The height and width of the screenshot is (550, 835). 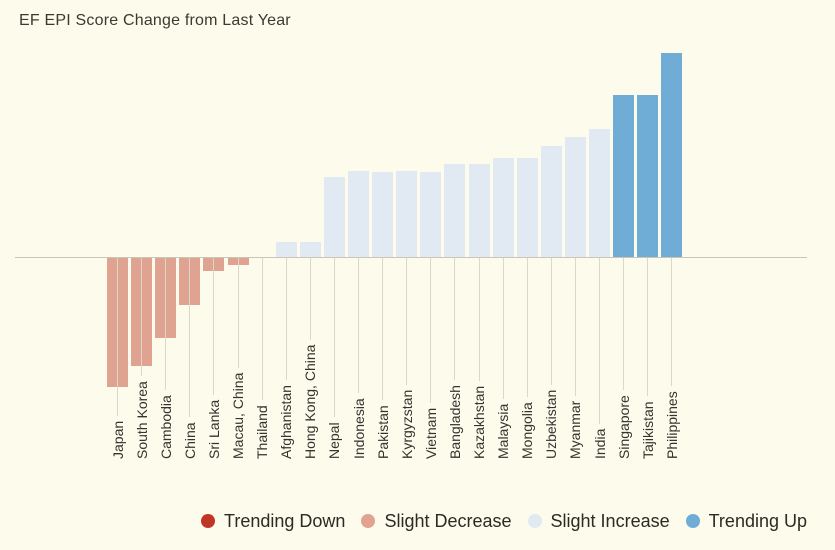 I want to click on tick-line-japan, so click(x=117, y=337).